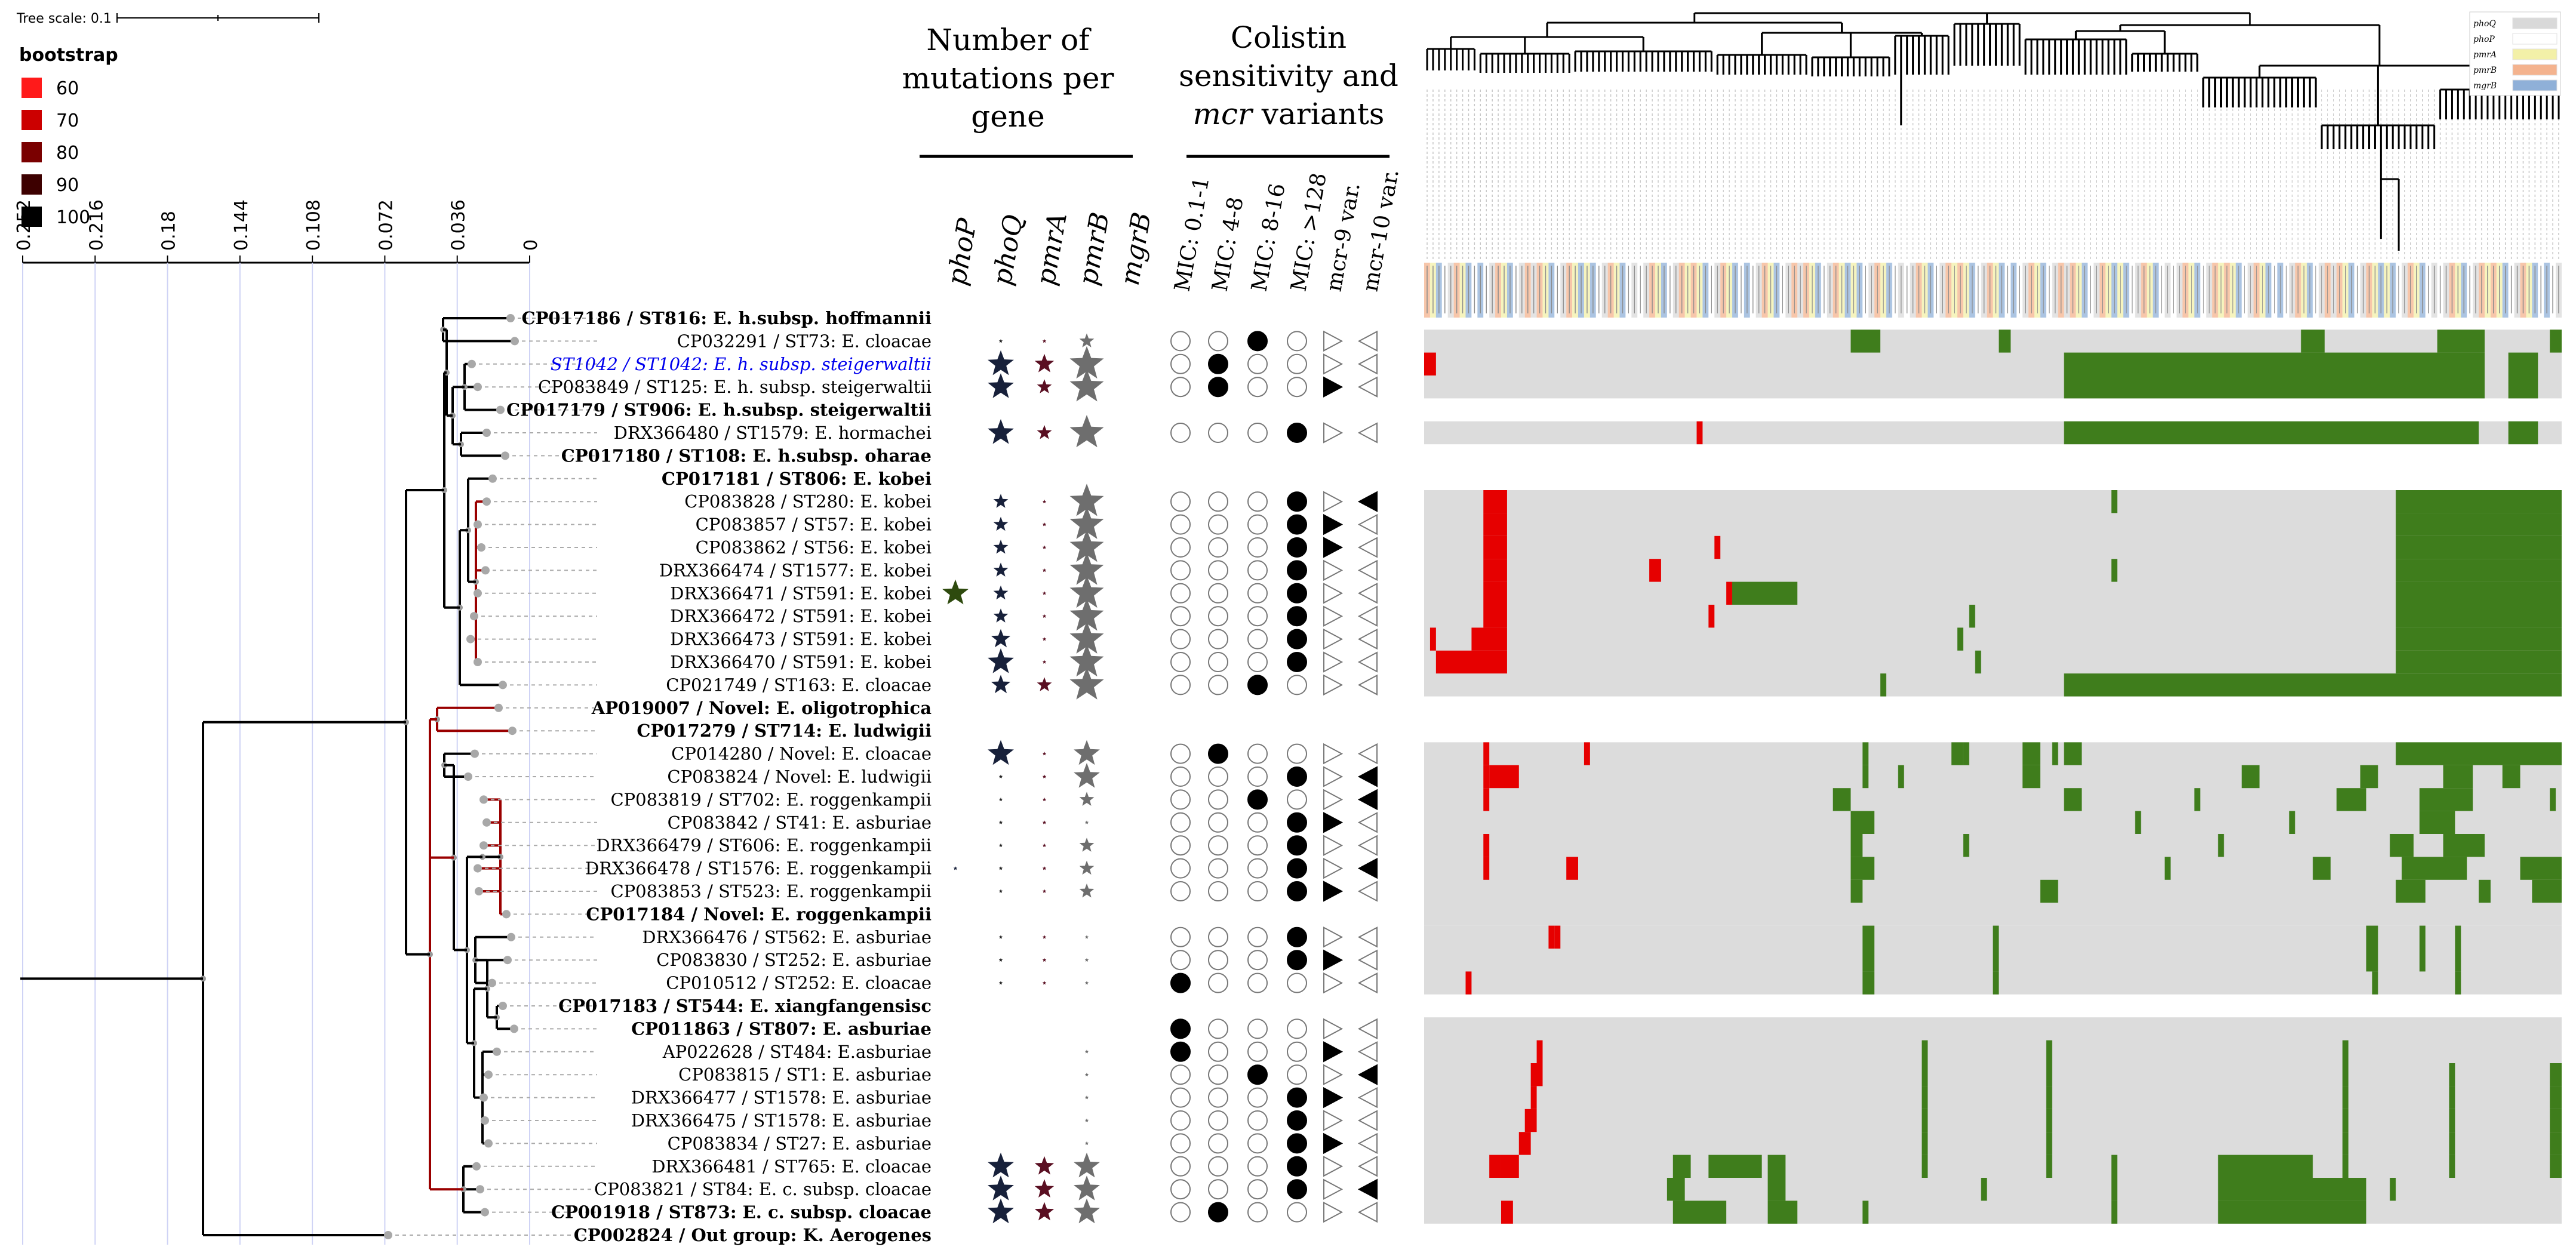 The width and height of the screenshot is (2576, 1259). Describe the element at coordinates (1052, 249) in the screenshot. I see `gene-column-label: pmrA` at that location.